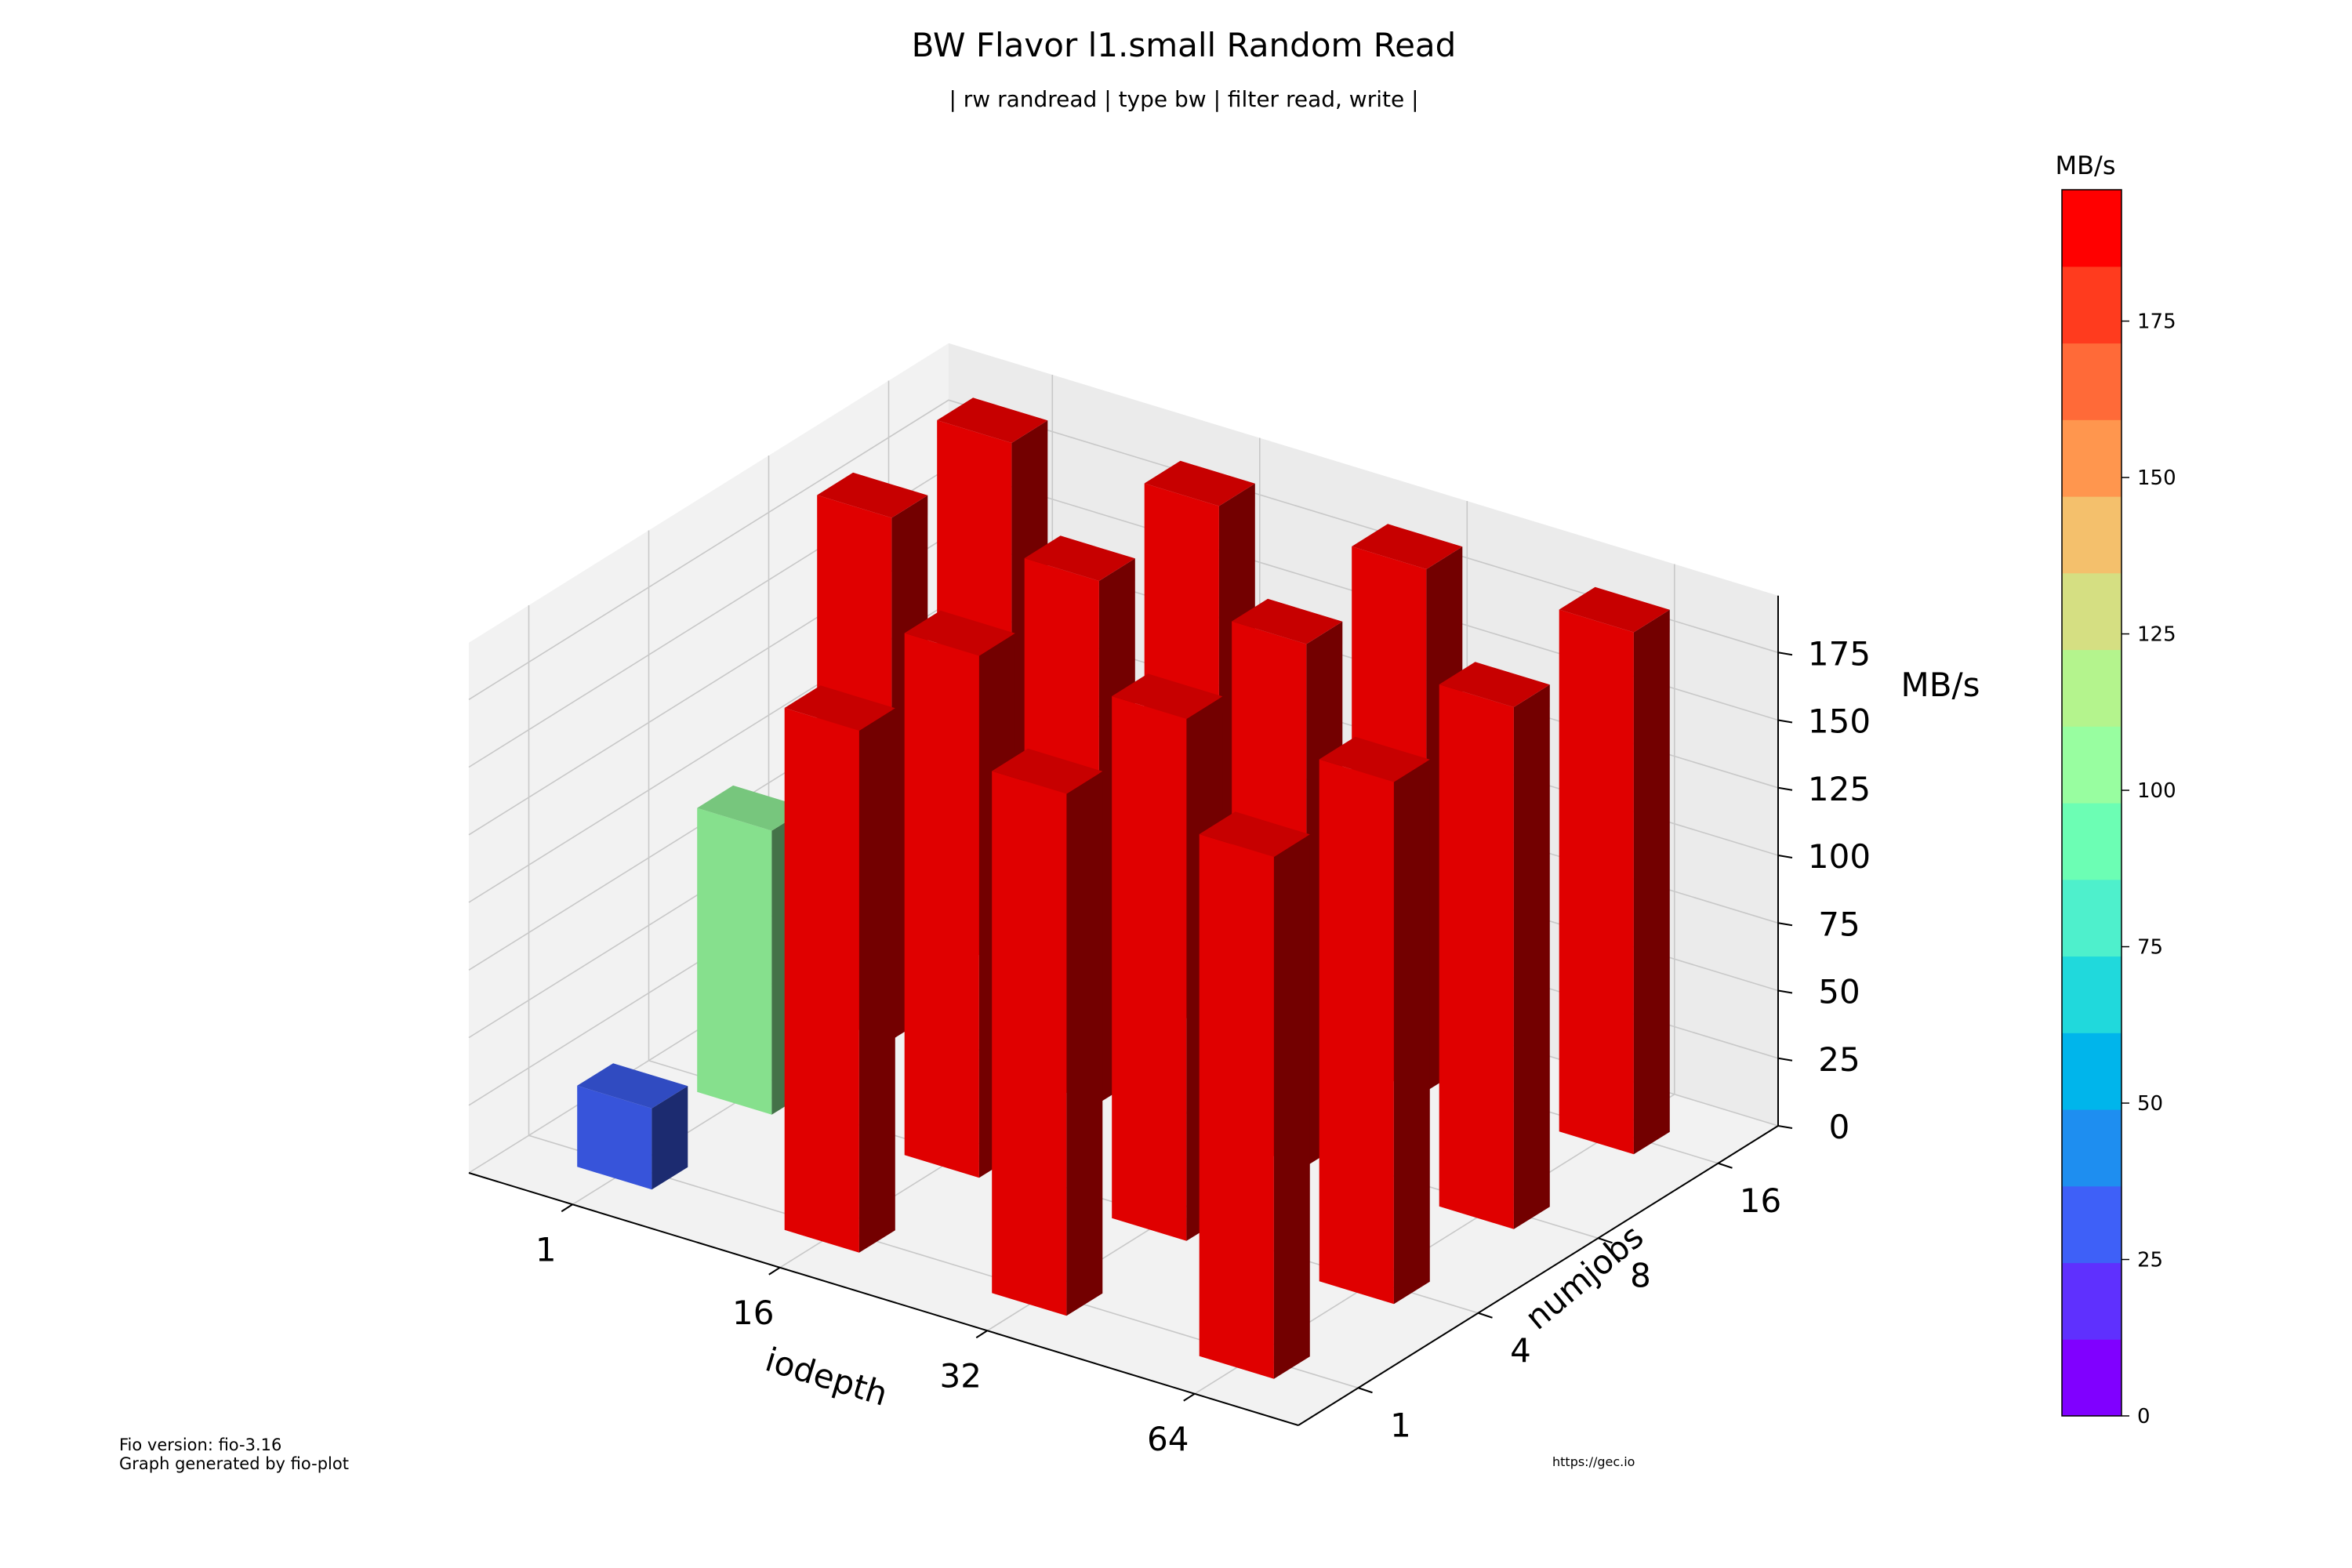 The image size is (2352, 1568). What do you see at coordinates (1940, 685) in the screenshot?
I see `z-axis-label: MB/s` at bounding box center [1940, 685].